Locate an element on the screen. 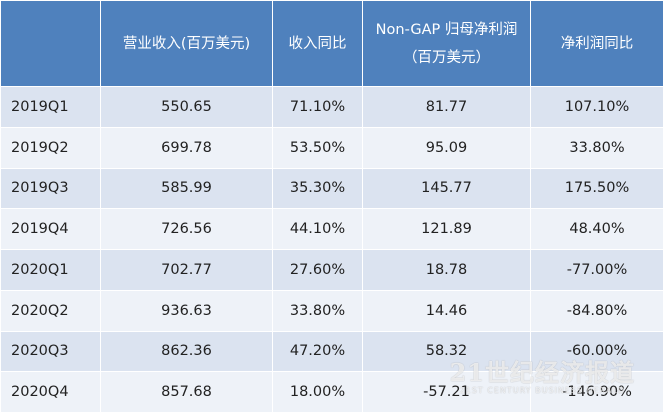  row-label: 2019Q1 is located at coordinates (50, 107).